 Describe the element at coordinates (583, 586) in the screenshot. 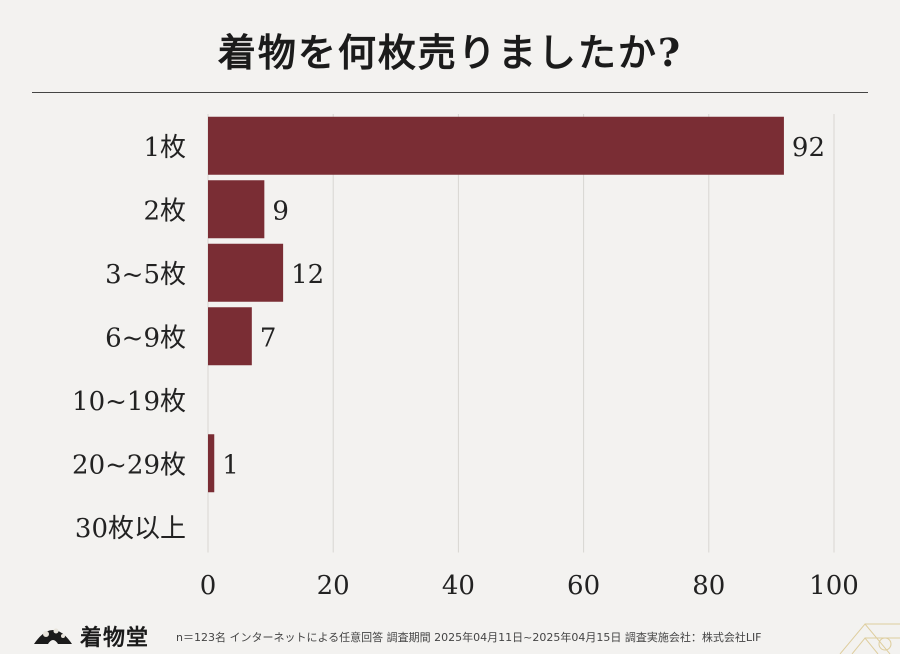

I see `x-tick-label-60: 60` at that location.